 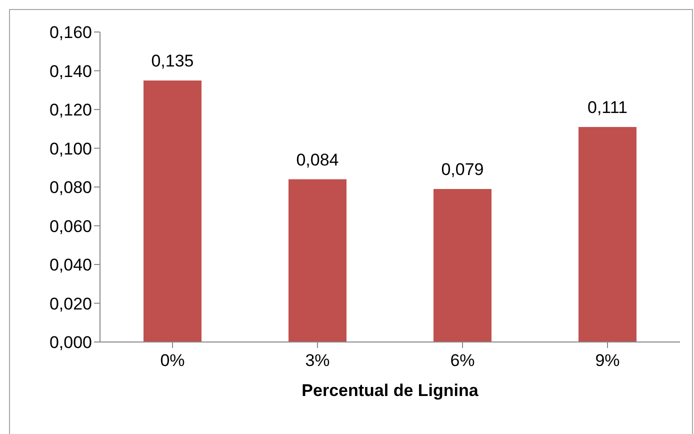 I want to click on y-tick-label: 0,140, so click(x=70, y=71).